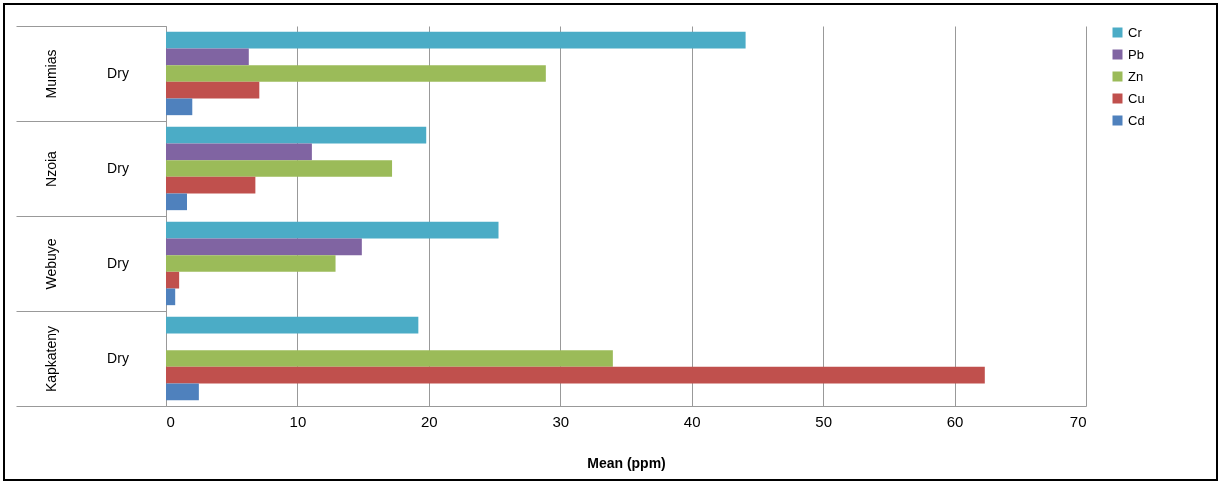 The image size is (1225, 488). Describe the element at coordinates (298, 421) in the screenshot. I see `x-tick-label: 10` at that location.